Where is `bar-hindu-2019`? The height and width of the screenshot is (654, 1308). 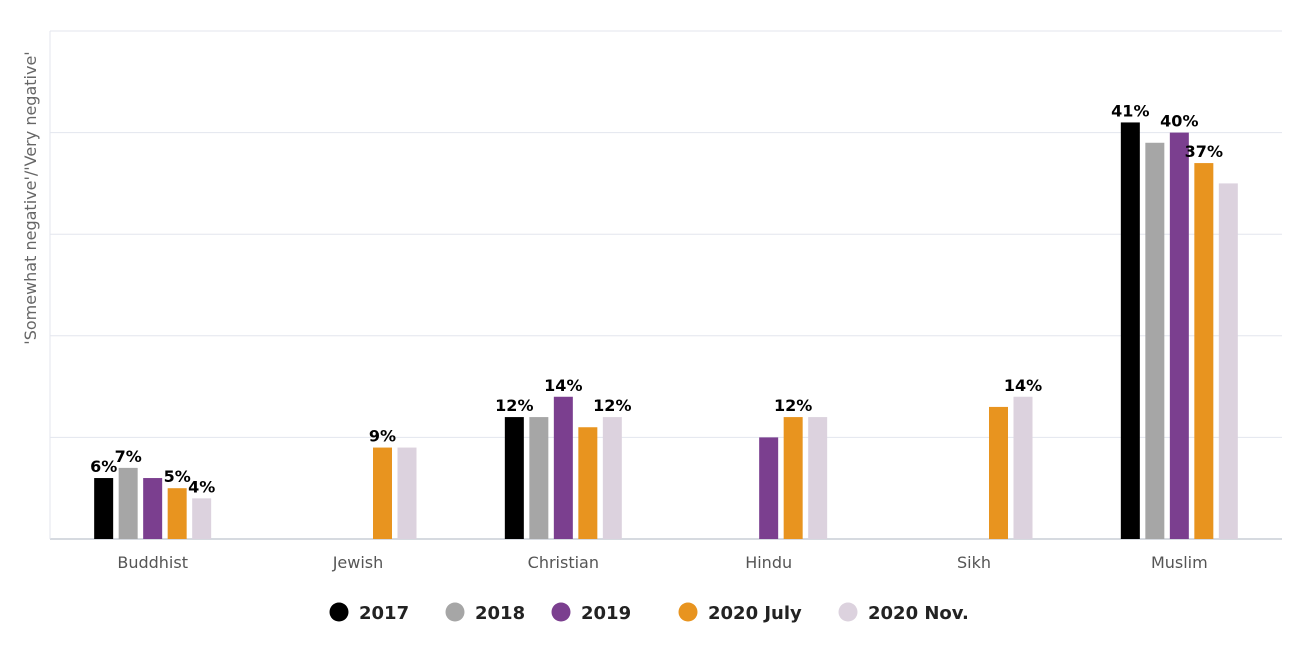 bar-hindu-2019 is located at coordinates (769, 488).